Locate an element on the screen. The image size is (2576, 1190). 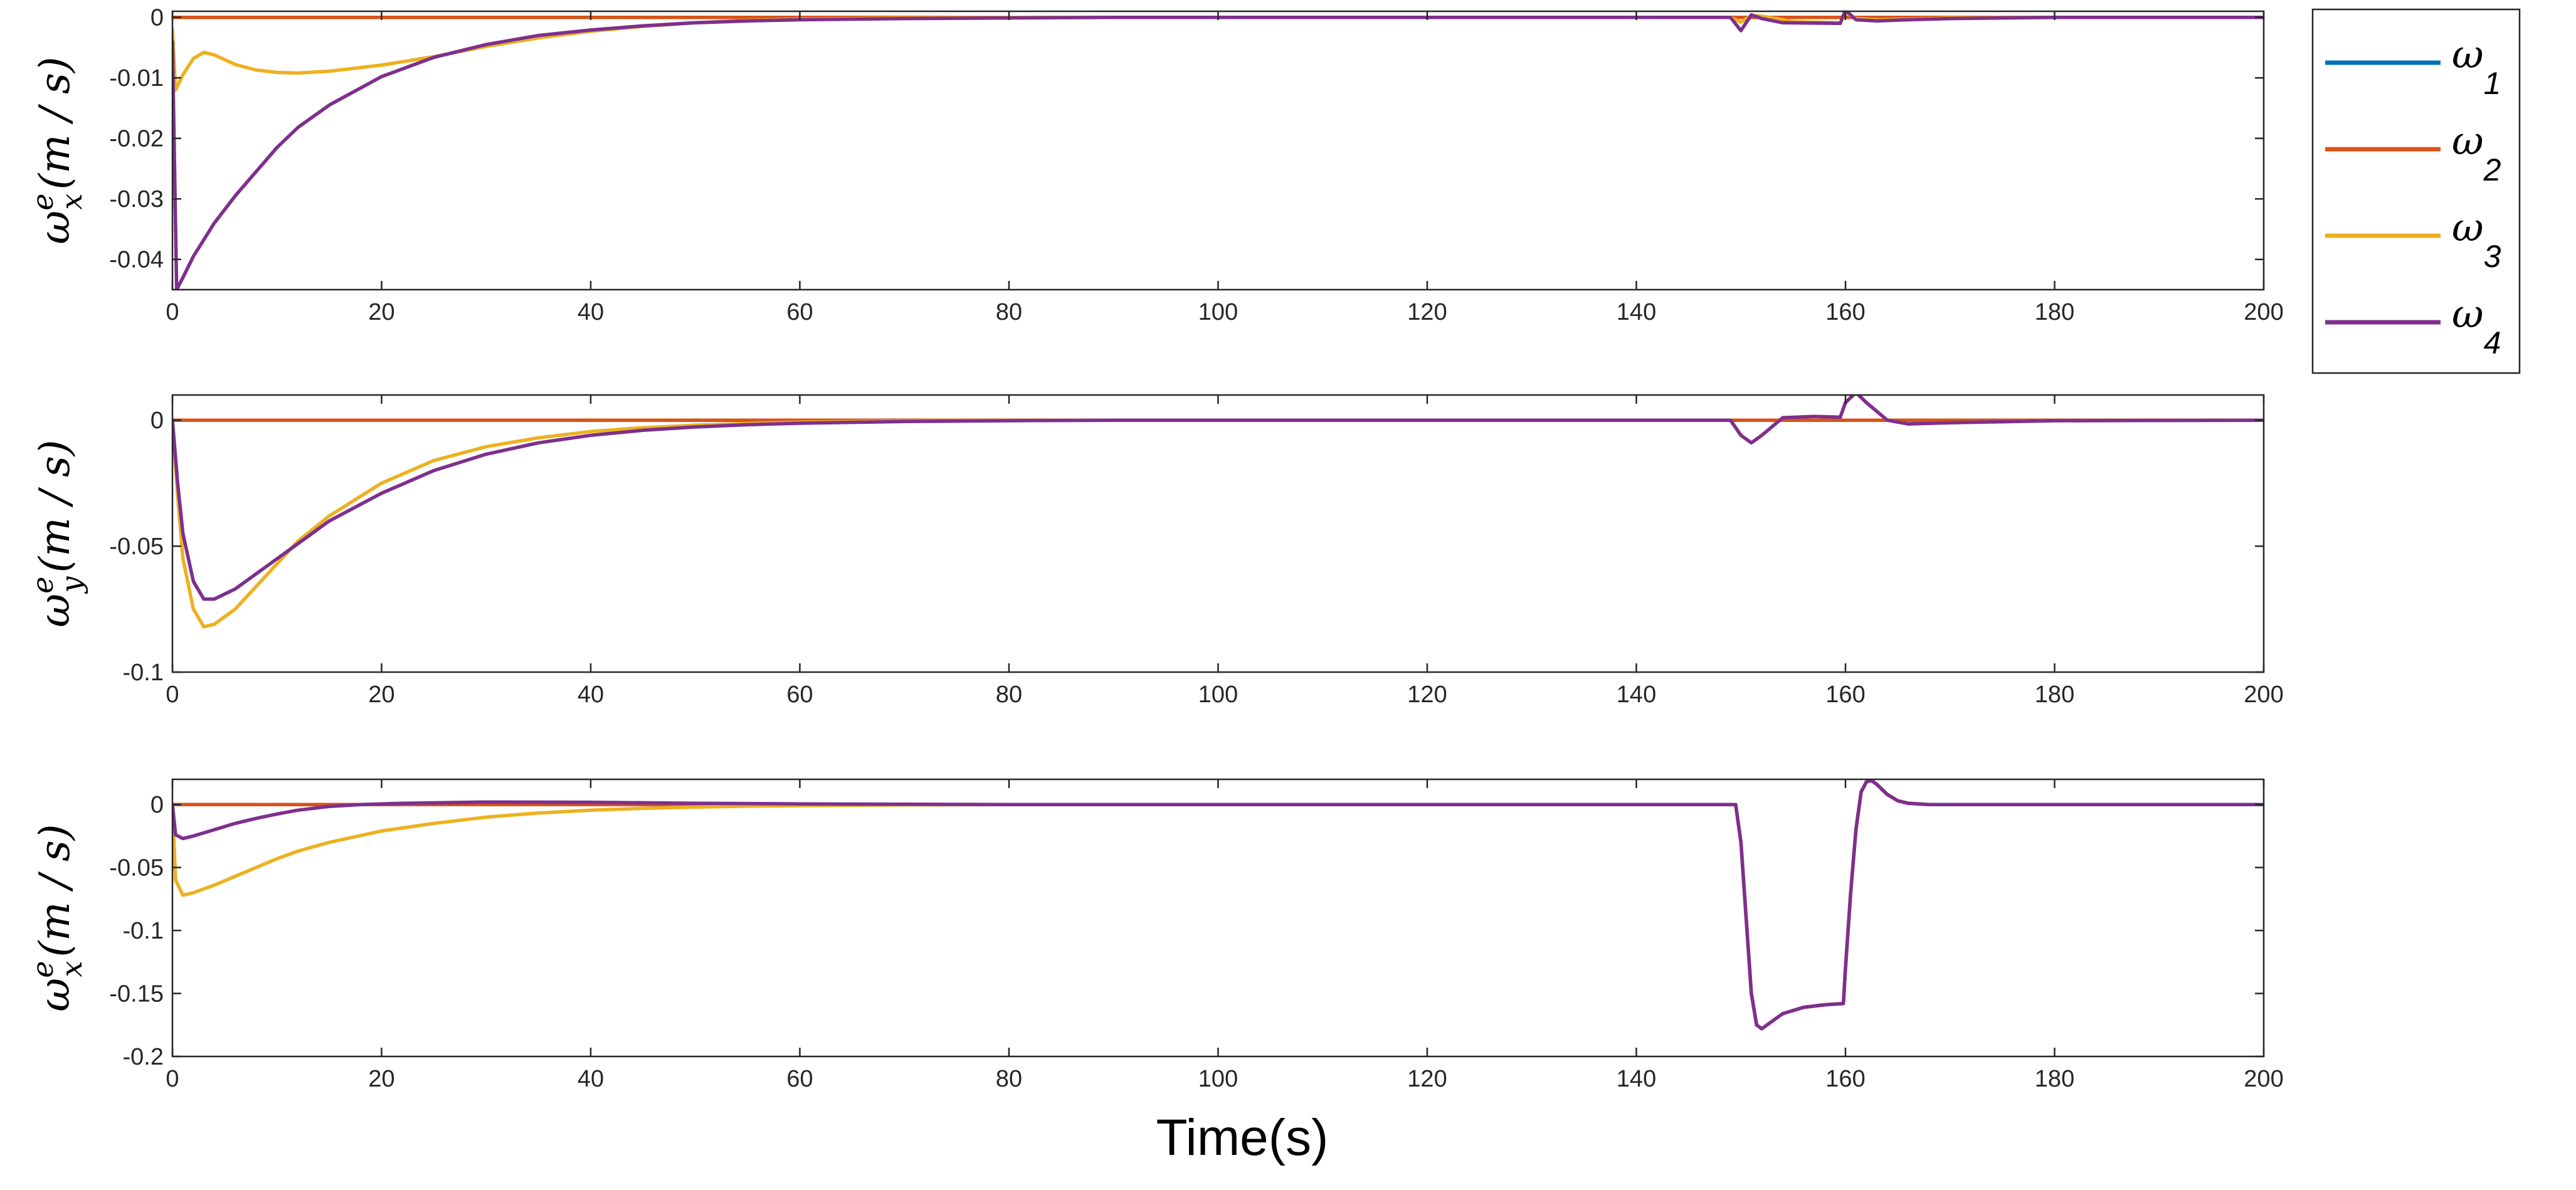
legend: ω1 ω2 ω3 ω4 is located at coordinates (2416, 191).